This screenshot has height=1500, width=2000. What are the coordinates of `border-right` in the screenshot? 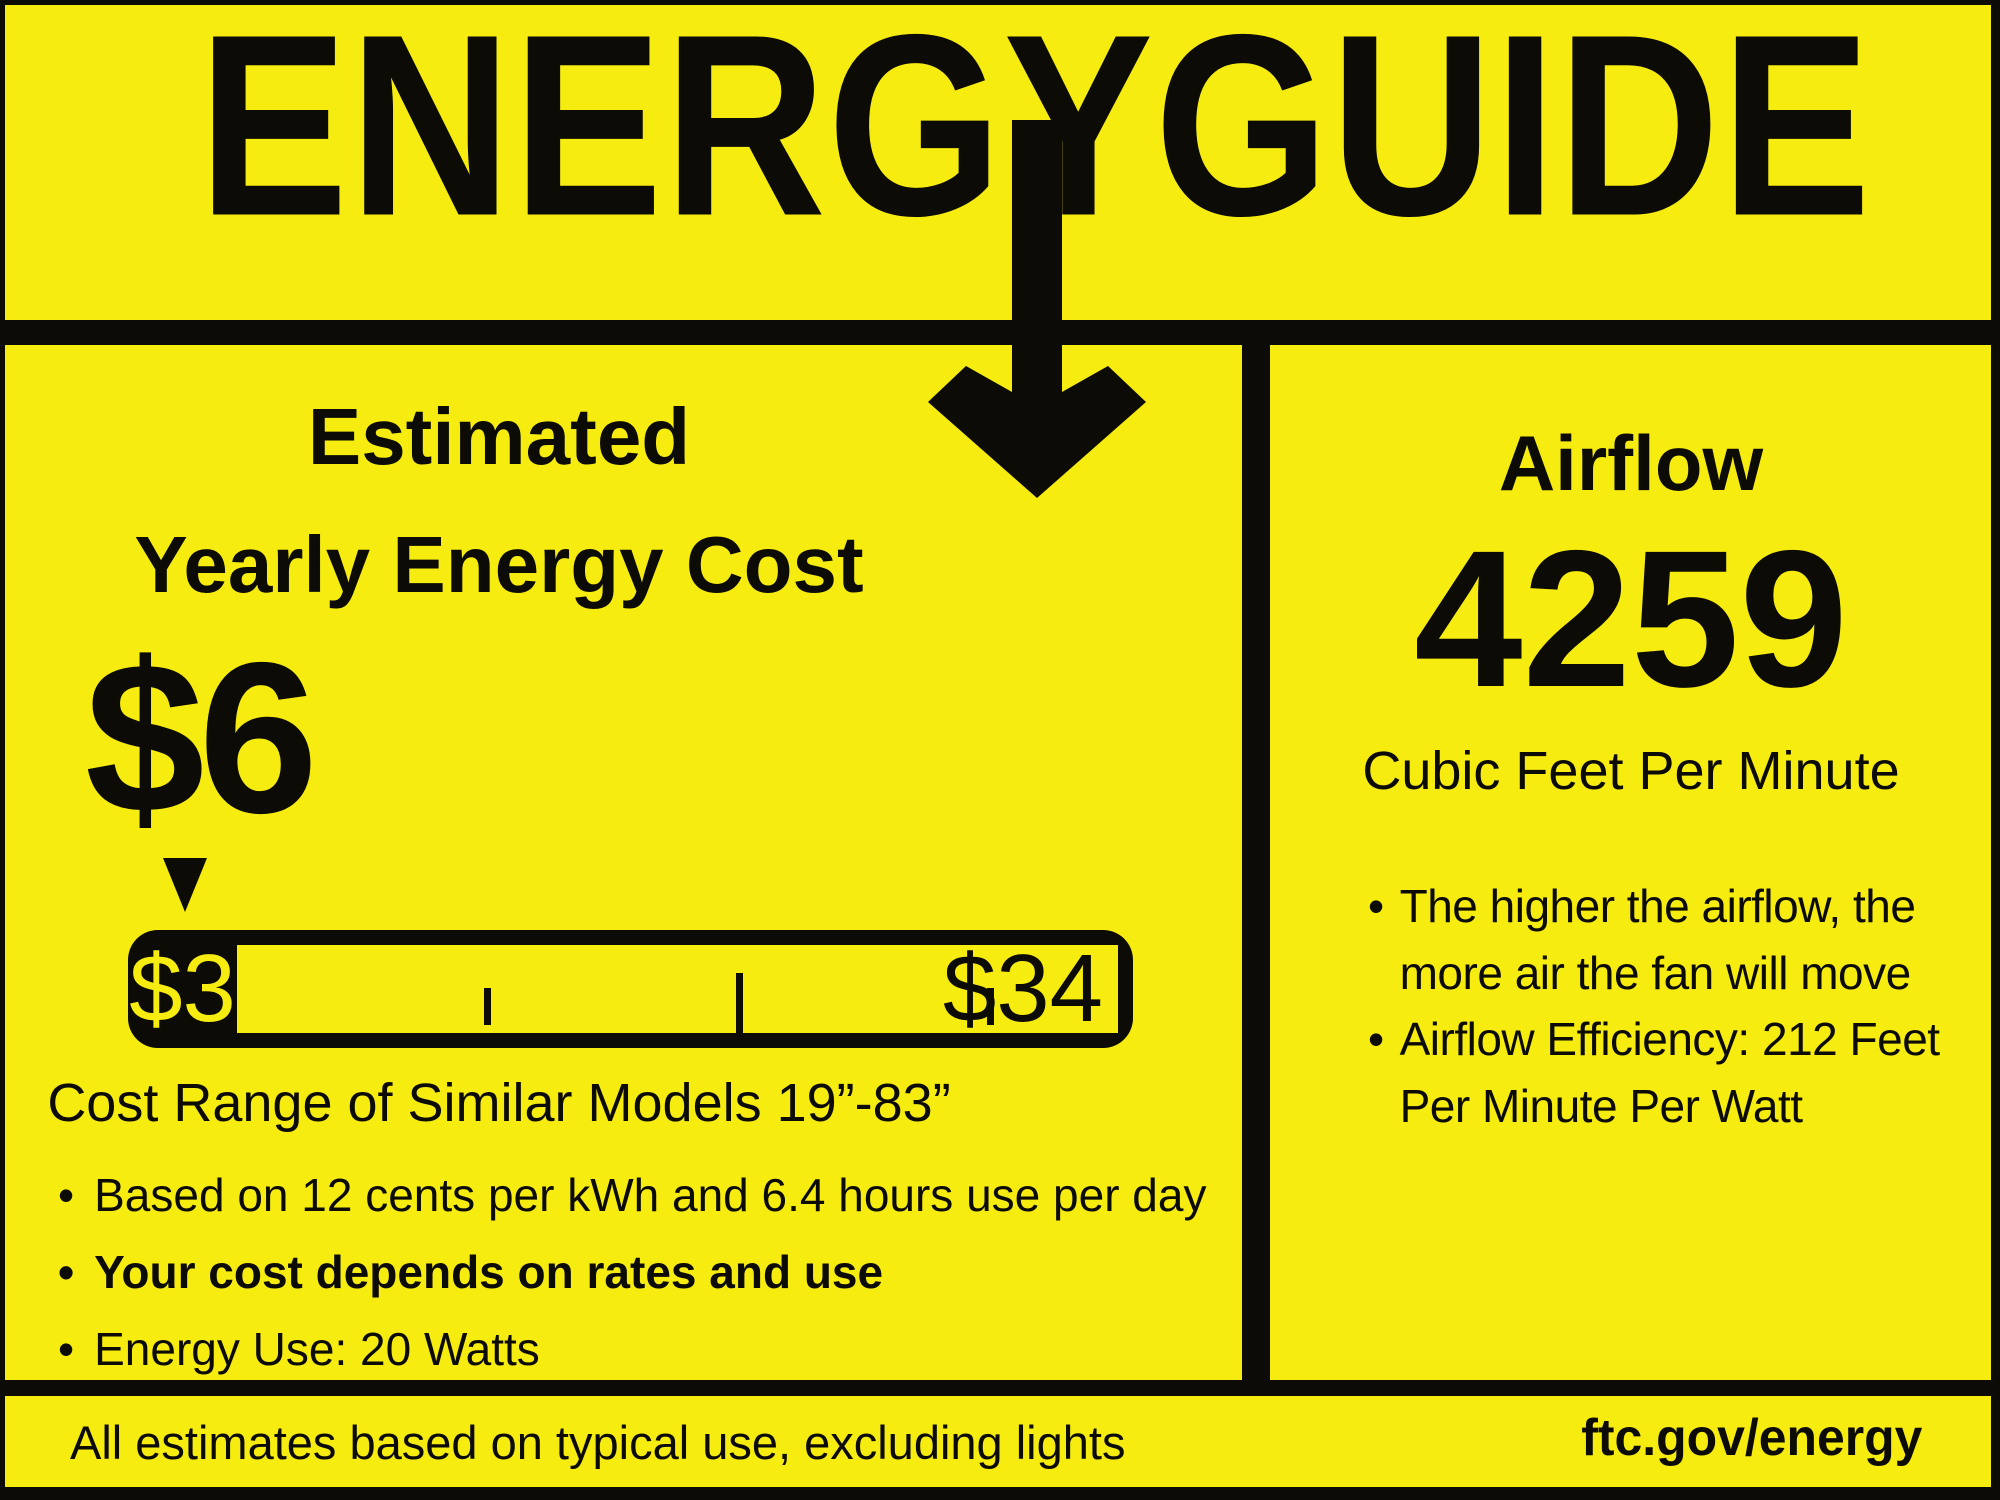 It's located at (1995, 750).